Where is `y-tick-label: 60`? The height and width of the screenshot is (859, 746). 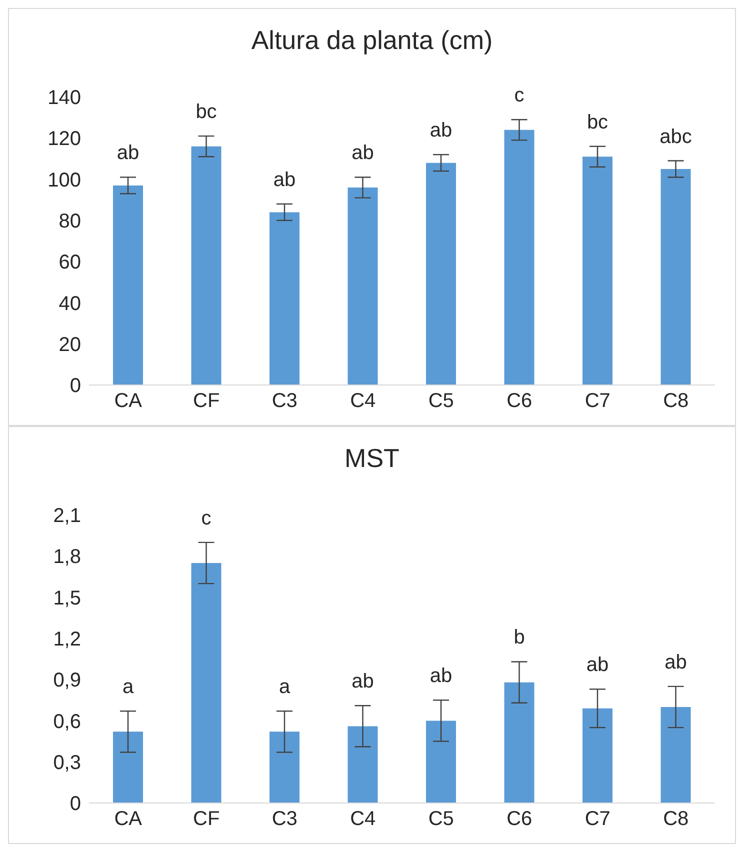
y-tick-label: 60 is located at coordinates (69, 263).